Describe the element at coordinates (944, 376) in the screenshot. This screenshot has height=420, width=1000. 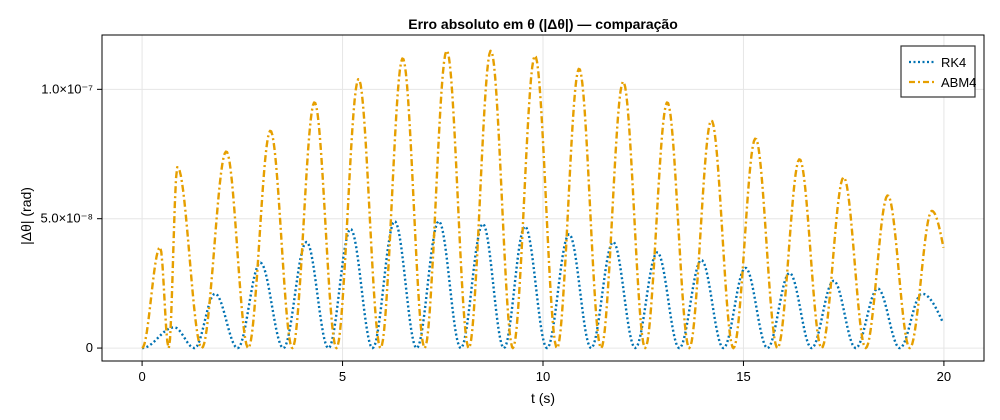
I see `x-tick-label: 20` at that location.